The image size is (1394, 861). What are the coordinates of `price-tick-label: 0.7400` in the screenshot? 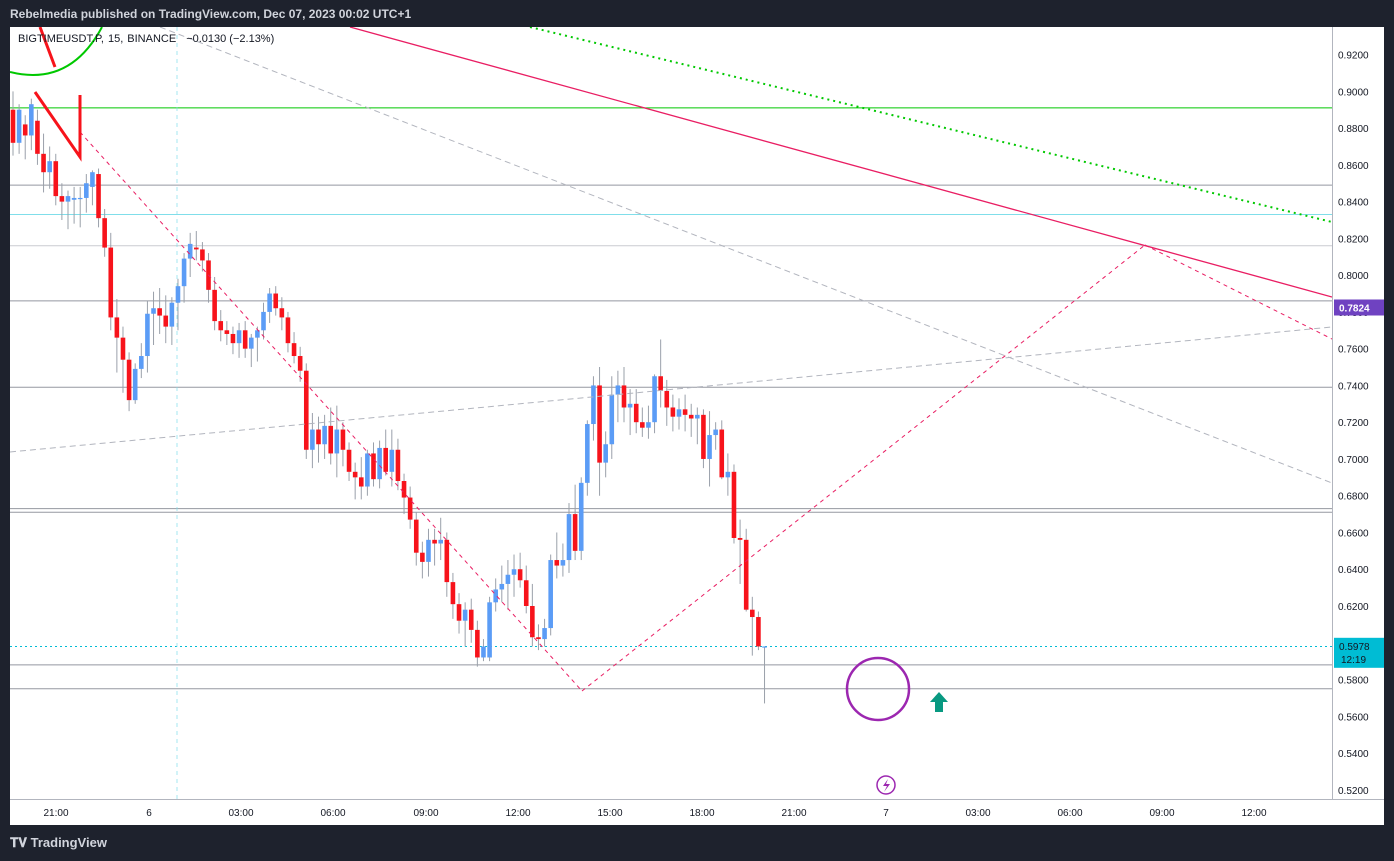 It's located at (1353, 386).